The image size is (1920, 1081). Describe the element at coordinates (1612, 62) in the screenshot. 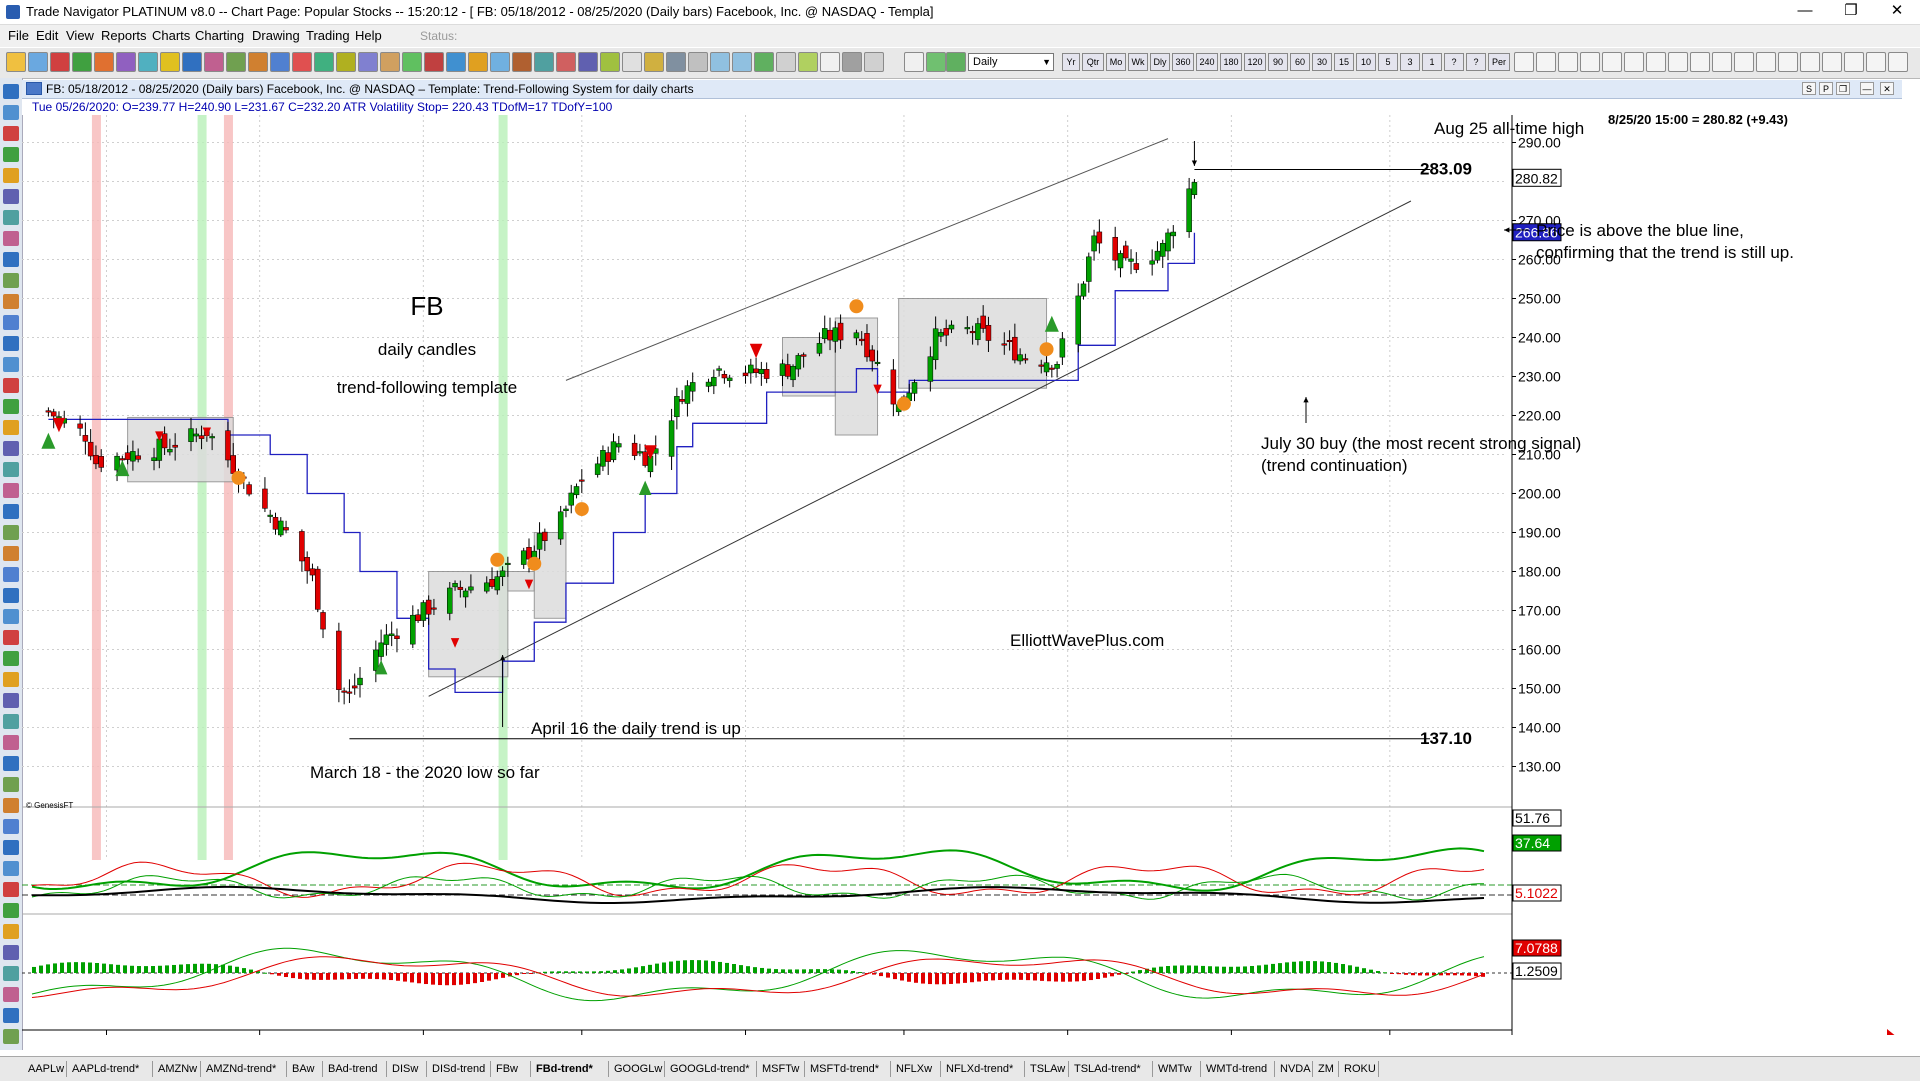

I see `point-chart-icon` at that location.